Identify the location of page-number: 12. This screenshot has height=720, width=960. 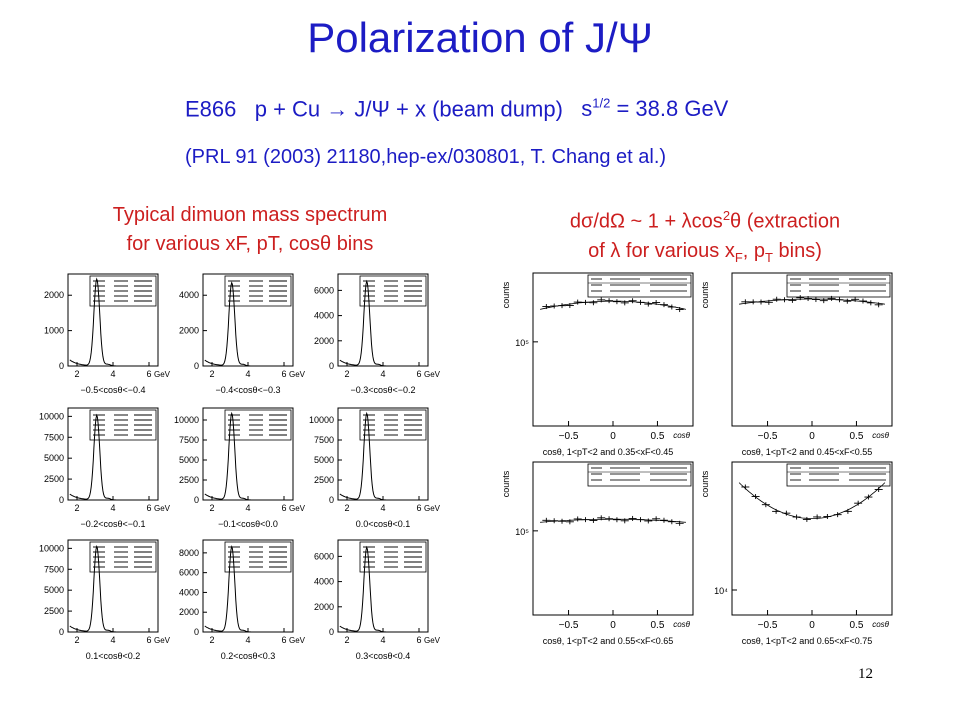
(865, 674).